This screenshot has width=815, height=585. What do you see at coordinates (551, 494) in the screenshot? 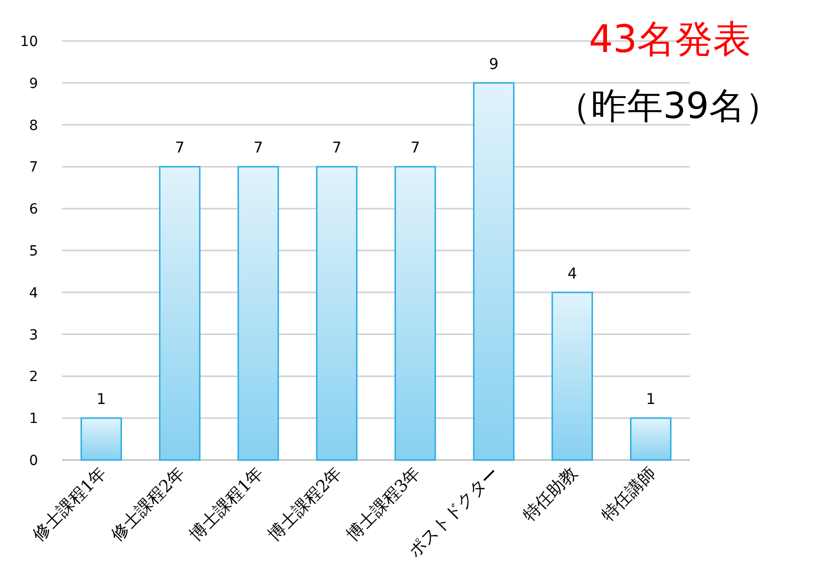
I see `x-tick-label: 特任助教` at bounding box center [551, 494].